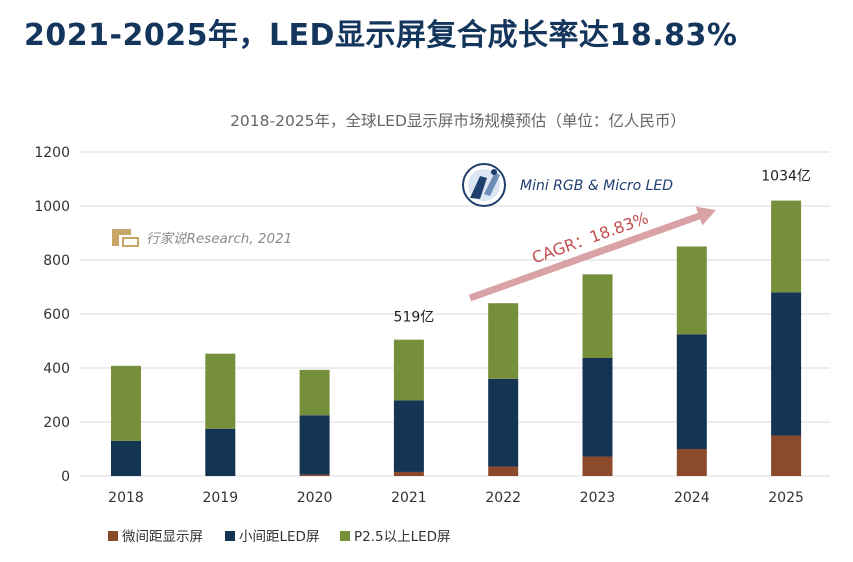 Image resolution: width=853 pixels, height=562 pixels. What do you see at coordinates (503, 498) in the screenshot?
I see `x-tick-label: 2022` at bounding box center [503, 498].